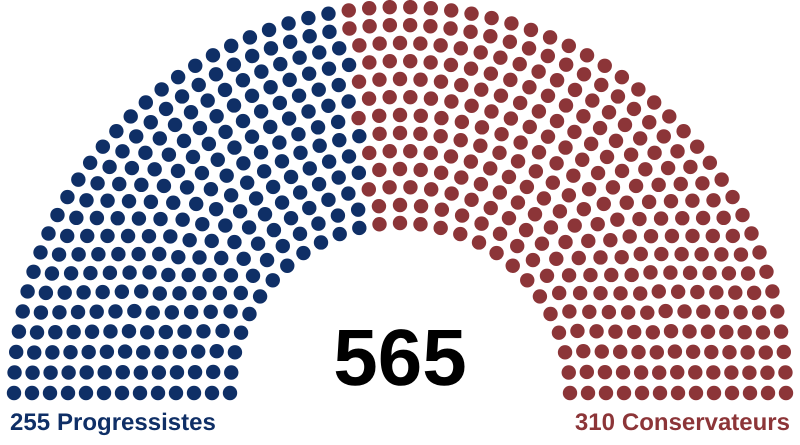  I want to click on text: 565, so click(400, 357).